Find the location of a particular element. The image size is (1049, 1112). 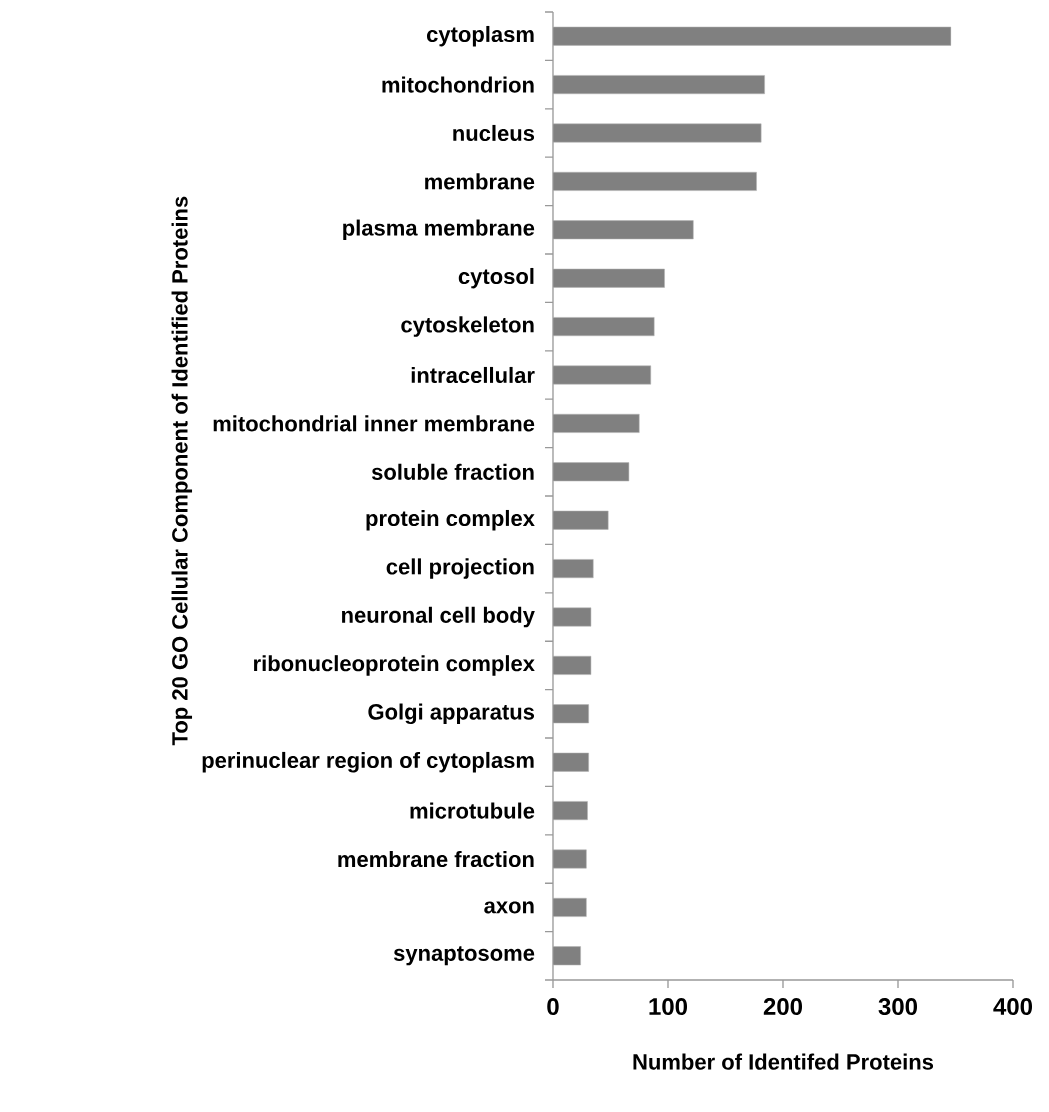

y-tick-label: membrane is located at coordinates (480, 181).